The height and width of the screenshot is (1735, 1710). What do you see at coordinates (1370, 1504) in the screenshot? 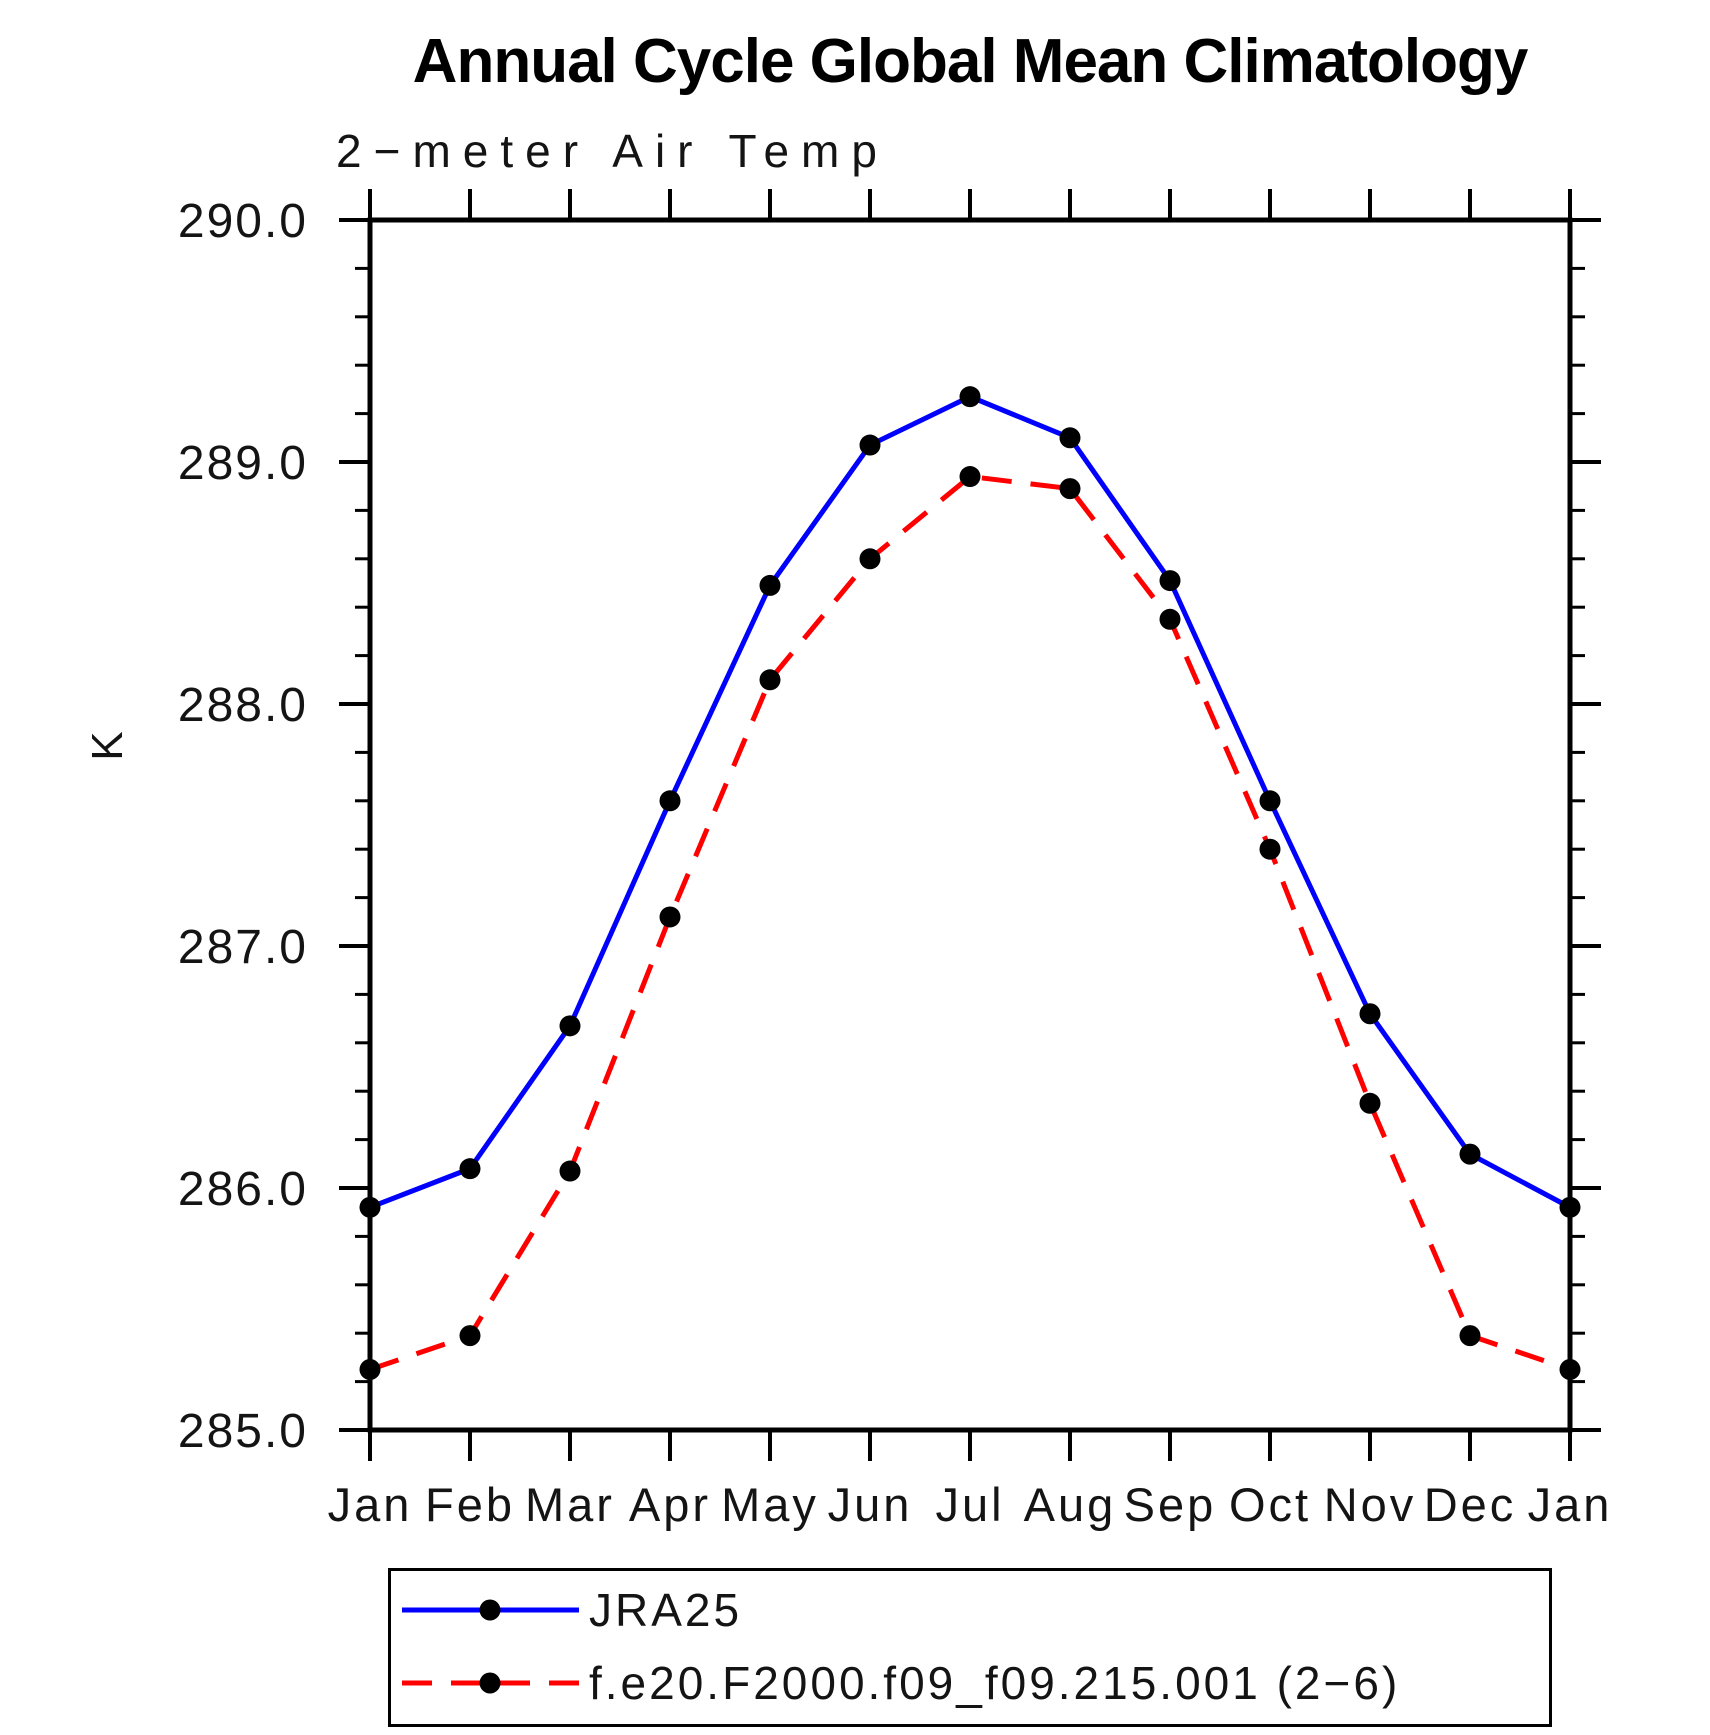
I see `x-tick-label: Nov` at bounding box center [1370, 1504].